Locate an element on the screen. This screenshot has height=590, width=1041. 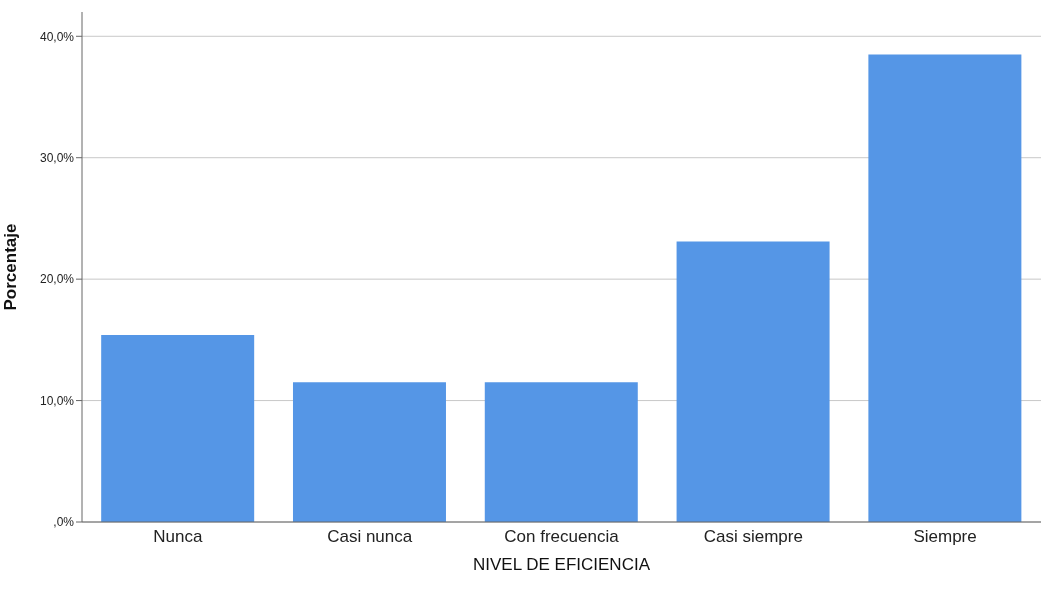
x-tick-label: Casi siempre is located at coordinates (753, 537).